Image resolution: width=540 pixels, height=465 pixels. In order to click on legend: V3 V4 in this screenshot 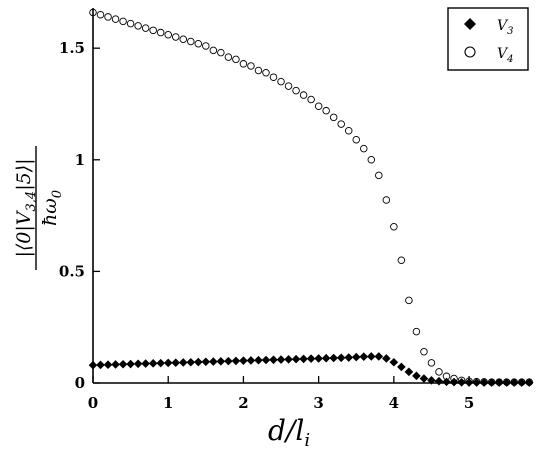, I will do `click(488, 39)`.